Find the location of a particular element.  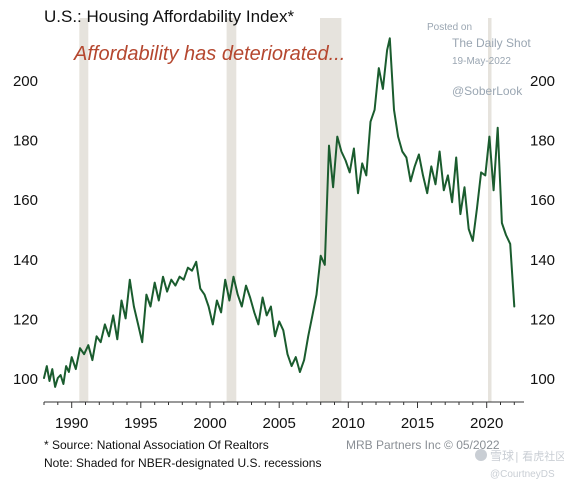

brand-logo: 雪球 | 看虎社区 is located at coordinates (519, 456).